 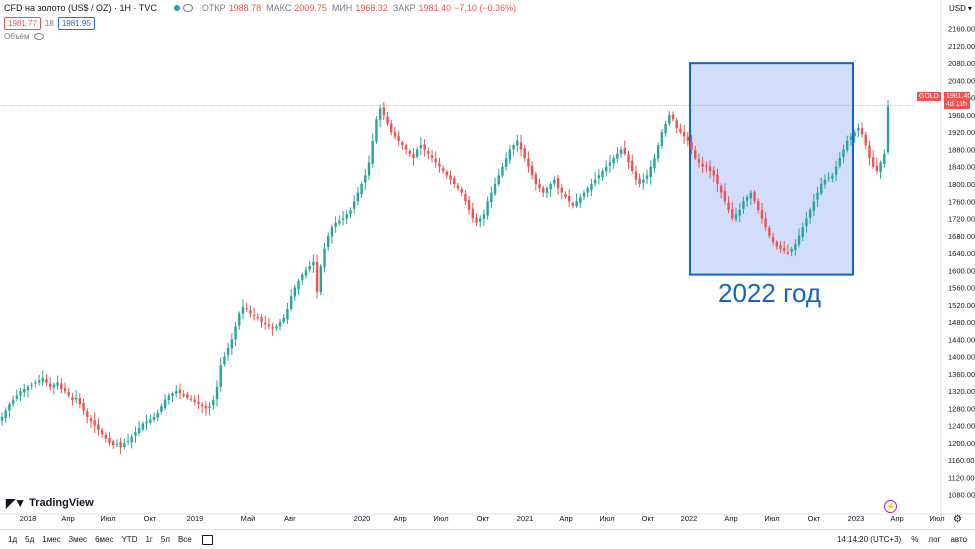 I want to click on y-tick-label: 1760.00, so click(x=961, y=201).